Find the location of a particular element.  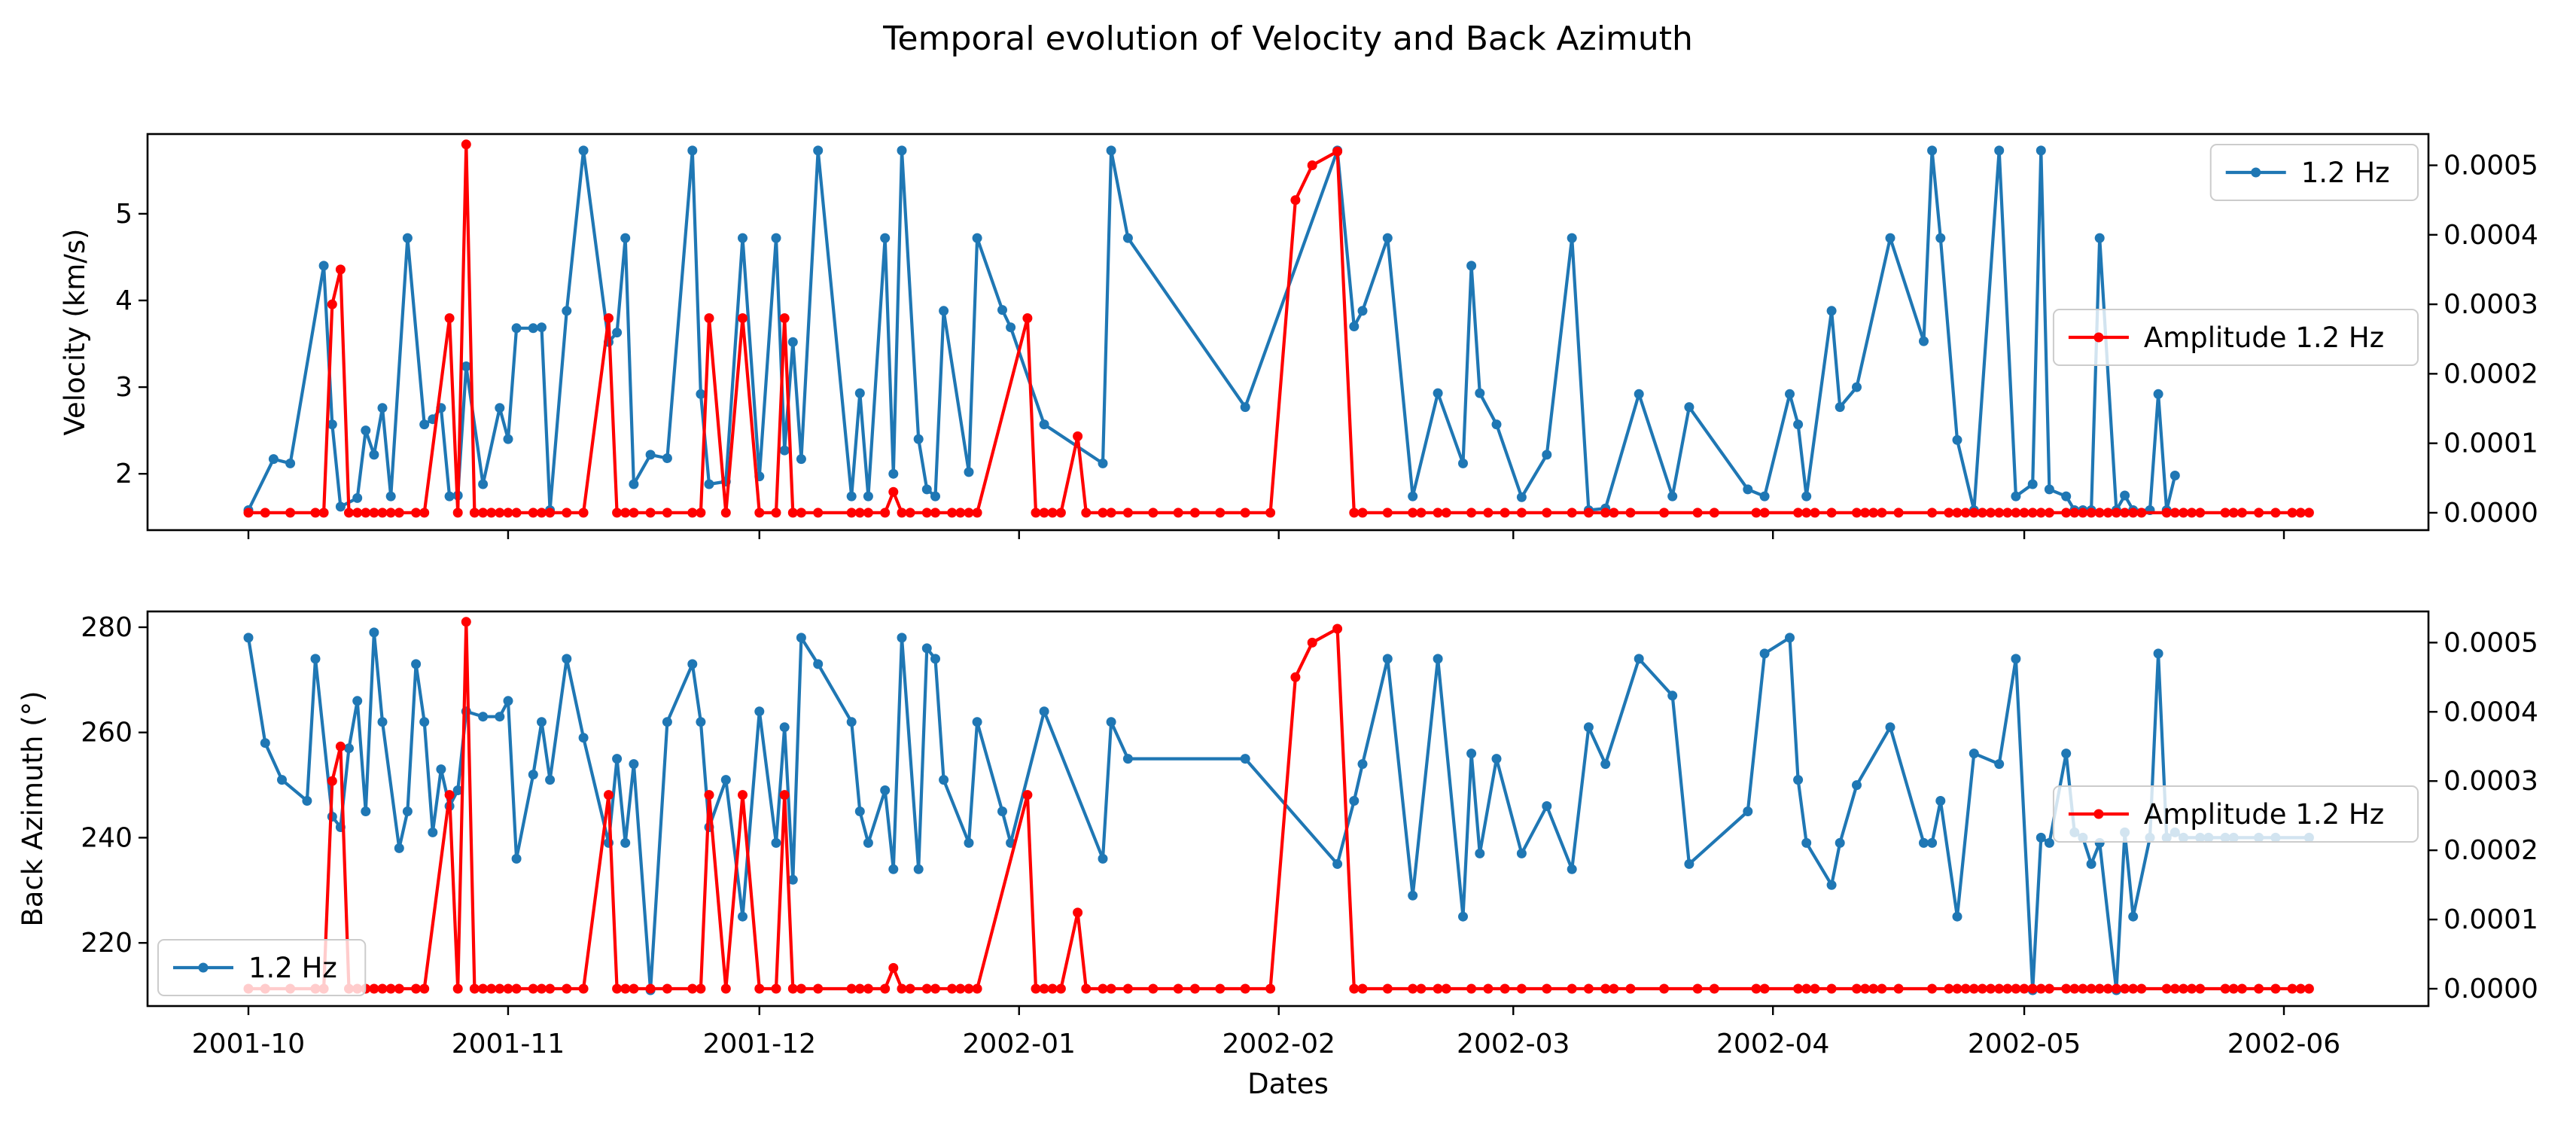

legend-primary: 1.2 Hz is located at coordinates (262, 967).